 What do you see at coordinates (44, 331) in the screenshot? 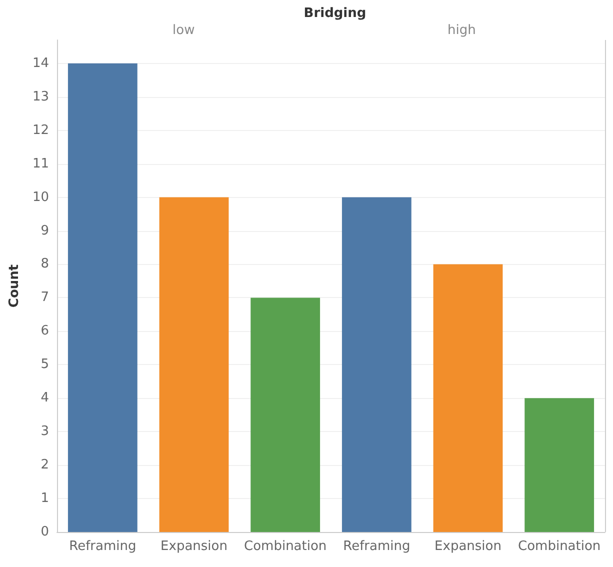
I see `y-tick-label: 6` at bounding box center [44, 331].